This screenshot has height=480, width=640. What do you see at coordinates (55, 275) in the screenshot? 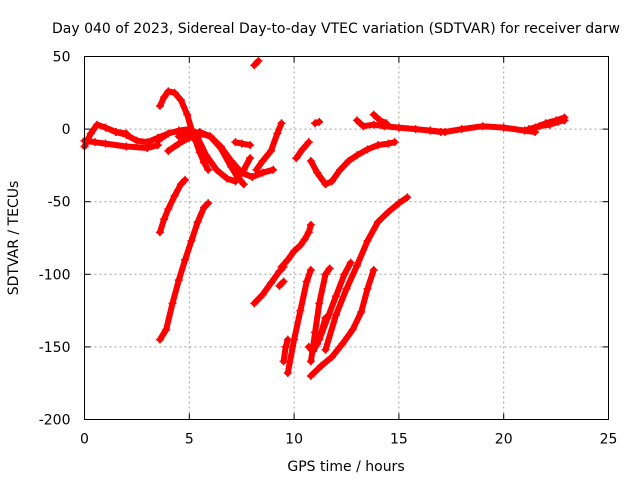
I see `y-tick-label: -100` at bounding box center [55, 275].